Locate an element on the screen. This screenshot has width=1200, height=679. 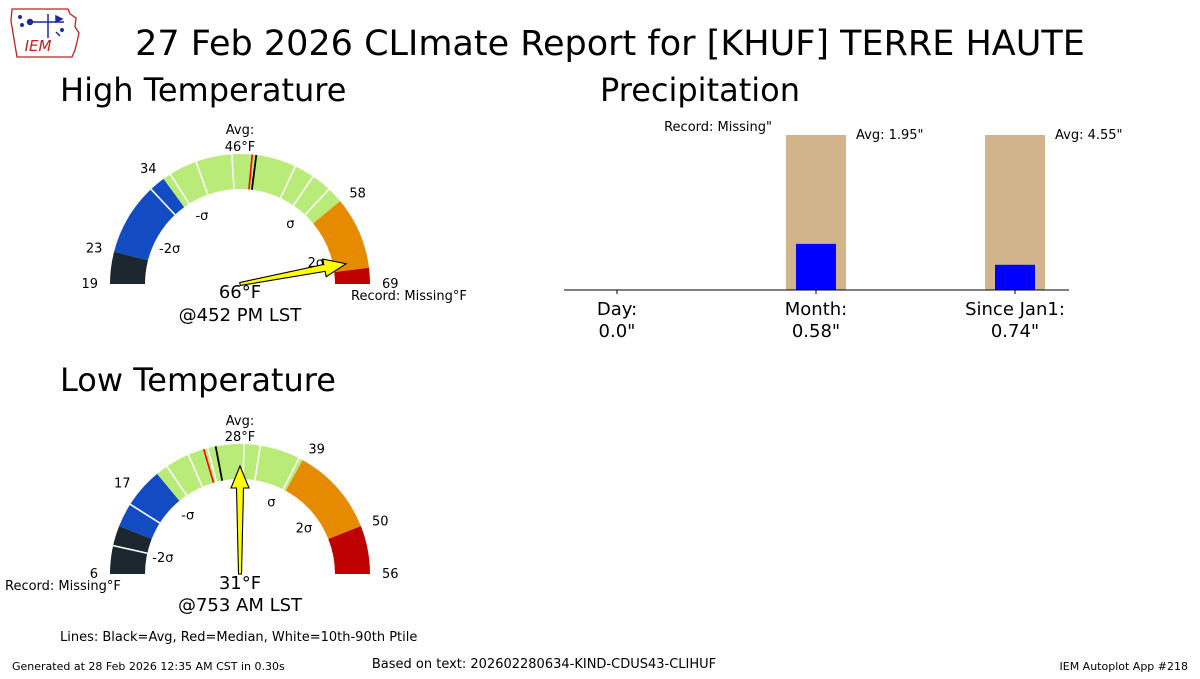
precipitation-title: Precipitation is located at coordinates (700, 90).